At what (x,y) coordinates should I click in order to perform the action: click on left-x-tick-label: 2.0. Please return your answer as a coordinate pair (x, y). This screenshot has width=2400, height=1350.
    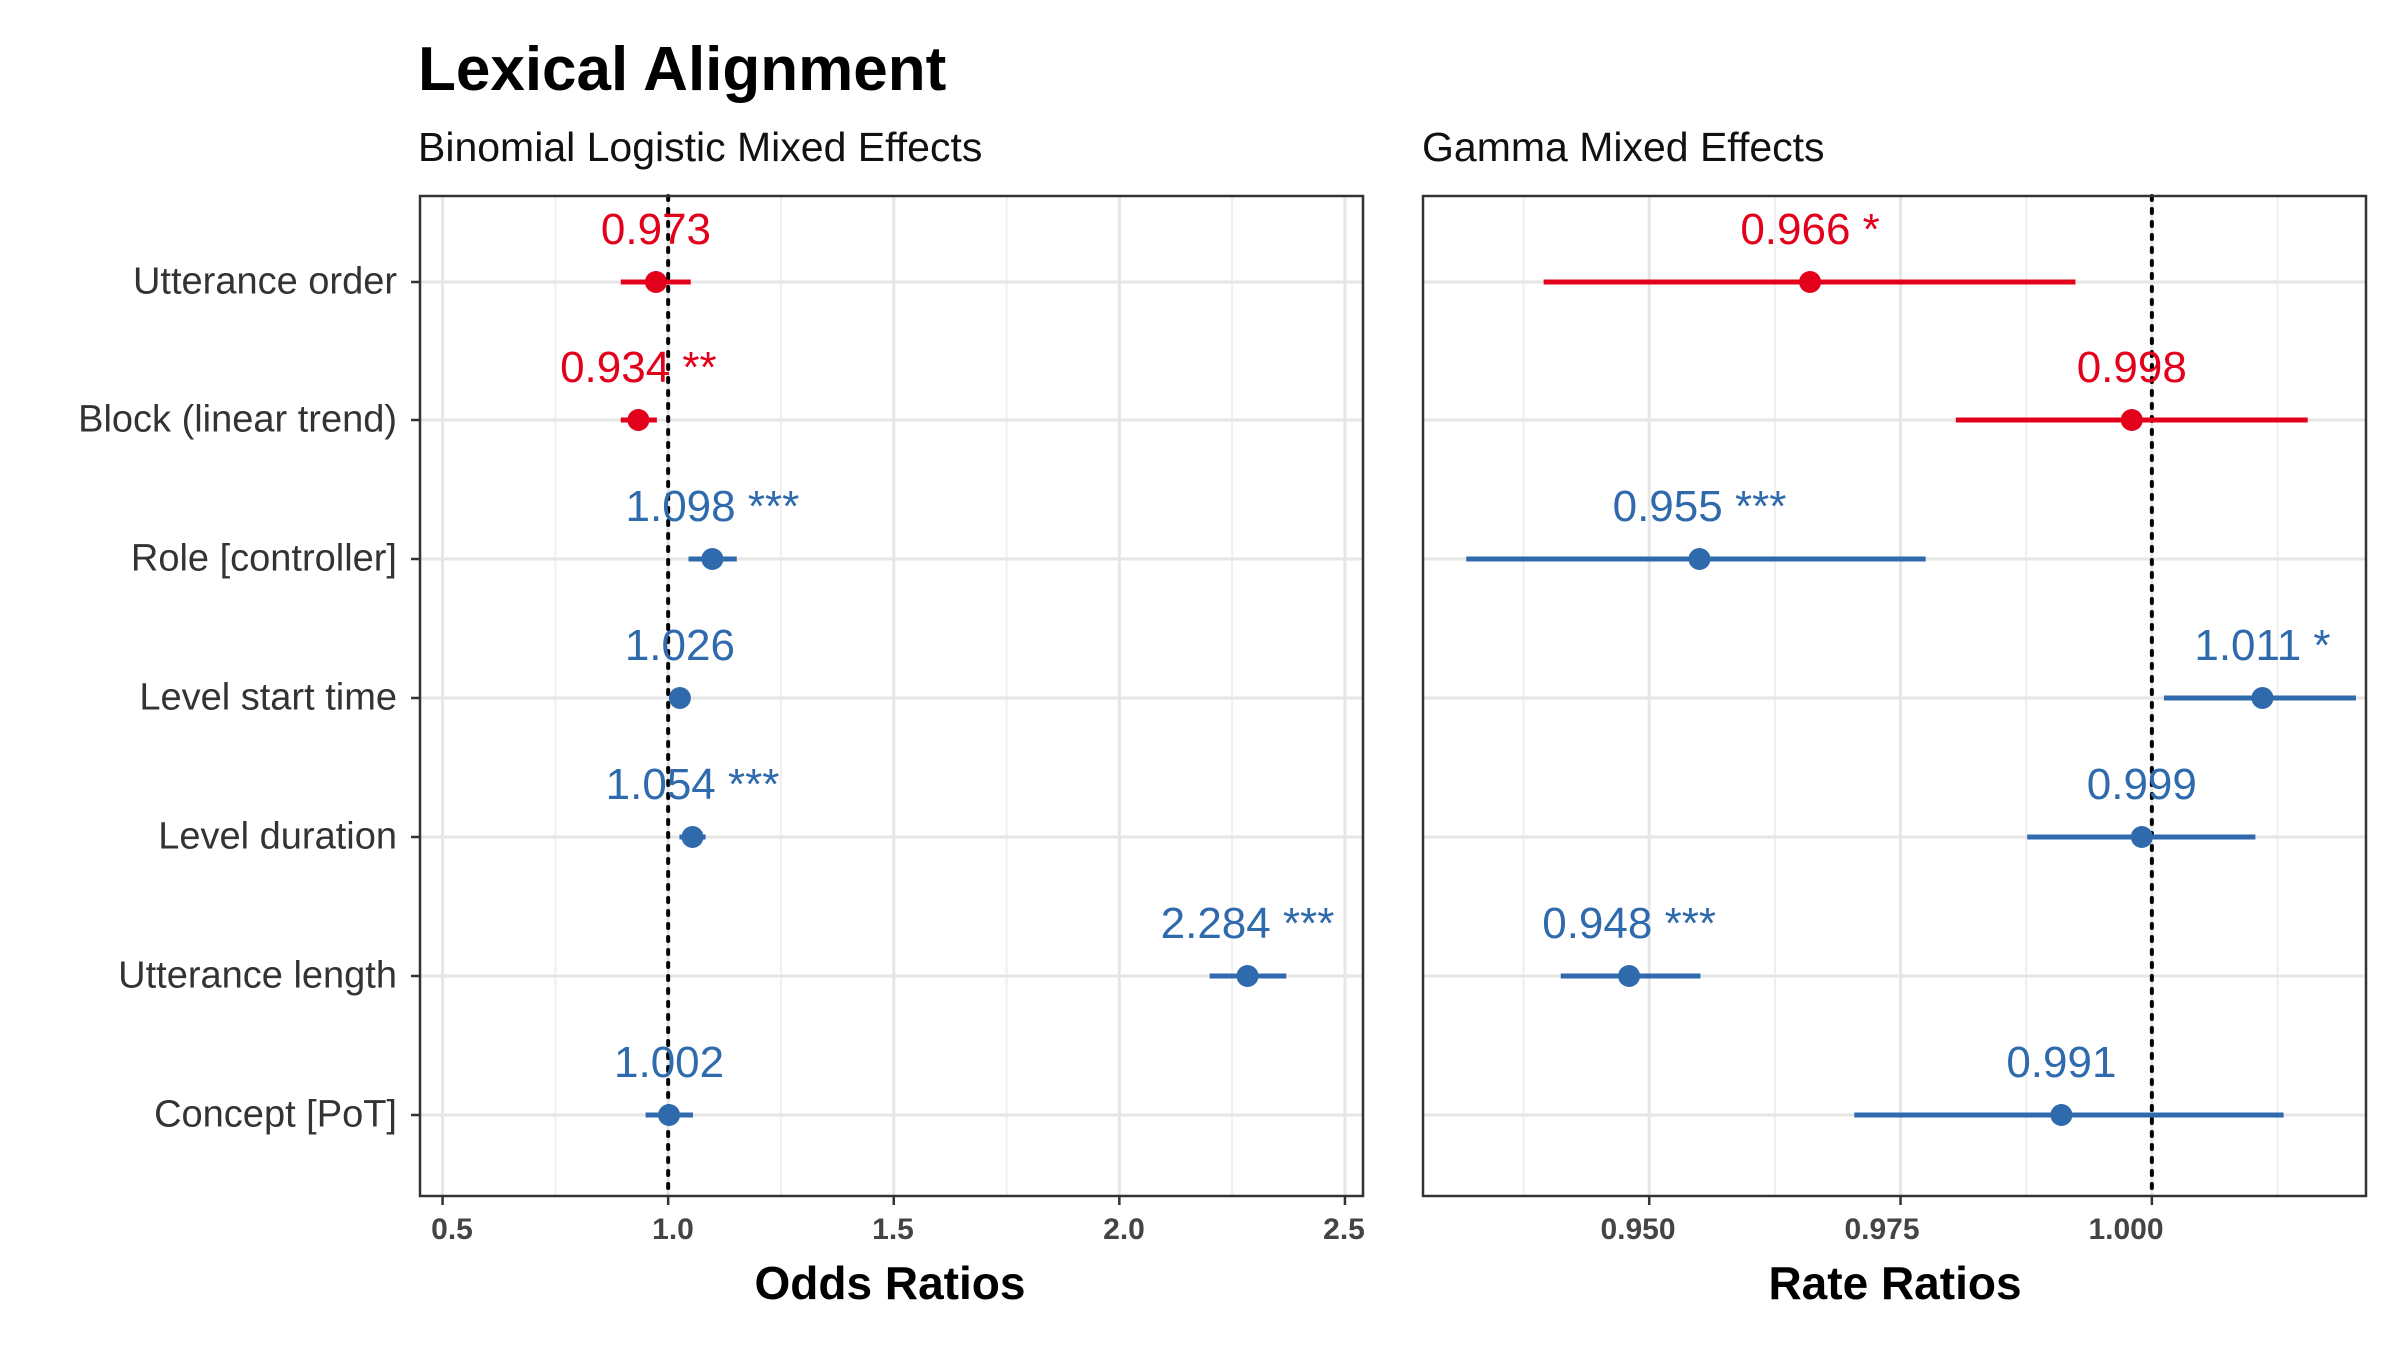
    Looking at the image, I should click on (1124, 1229).